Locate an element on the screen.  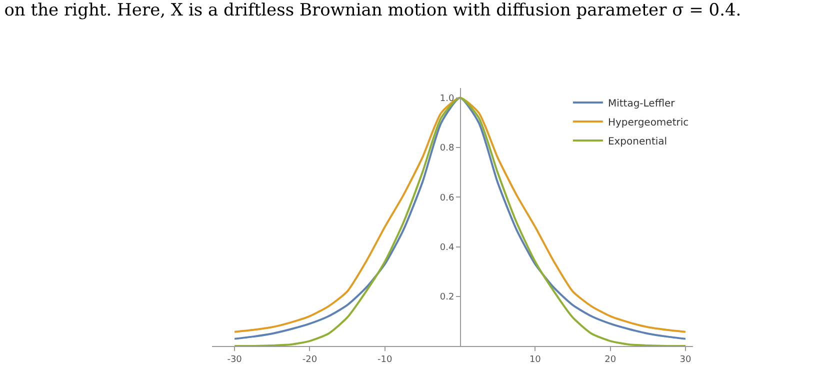
x-tick-label: -10 is located at coordinates (385, 359).